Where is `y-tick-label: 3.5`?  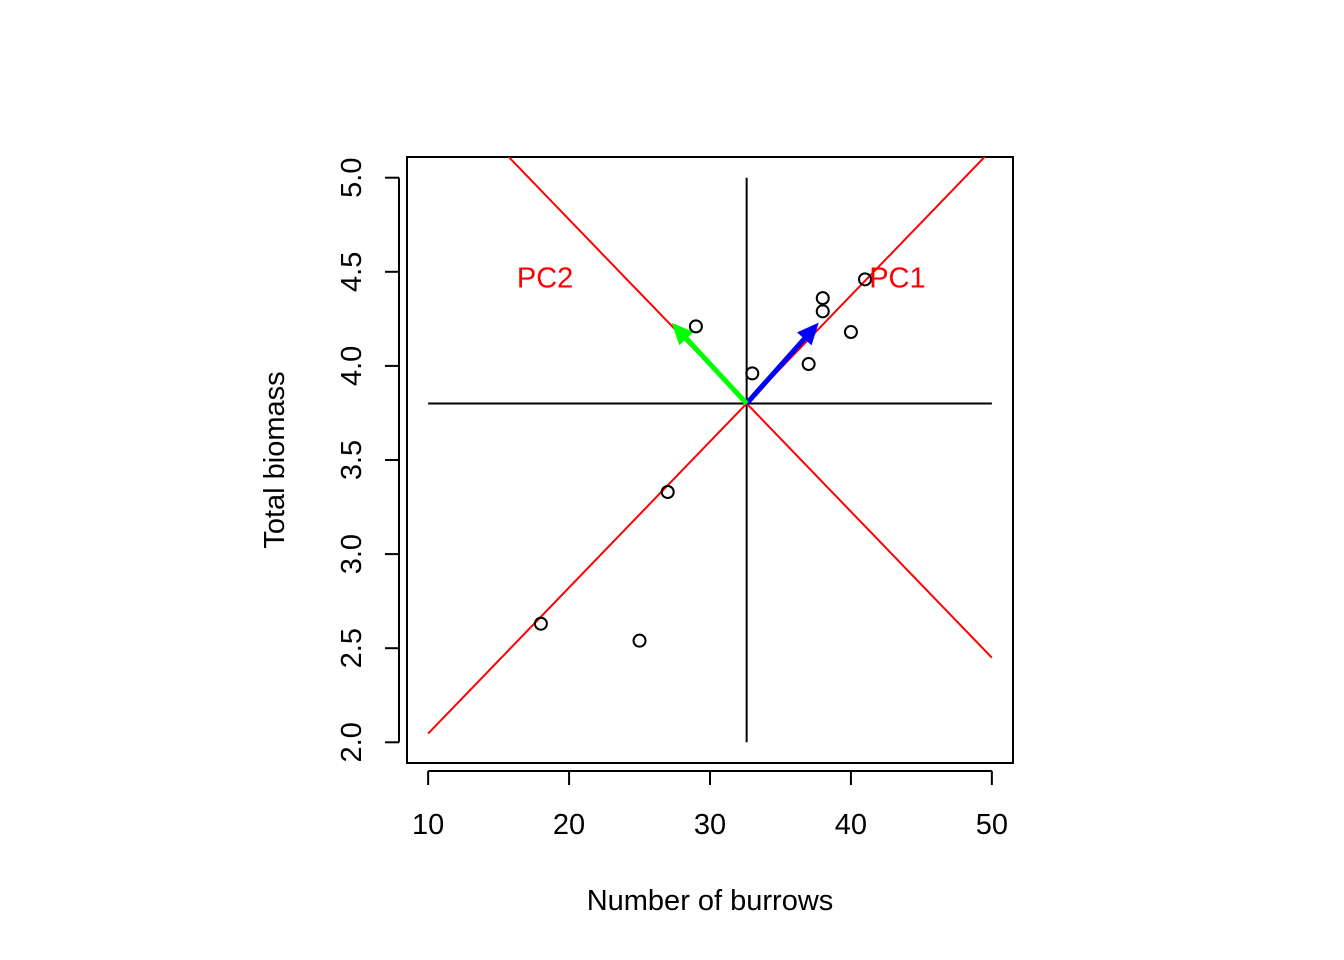
y-tick-label: 3.5 is located at coordinates (352, 460).